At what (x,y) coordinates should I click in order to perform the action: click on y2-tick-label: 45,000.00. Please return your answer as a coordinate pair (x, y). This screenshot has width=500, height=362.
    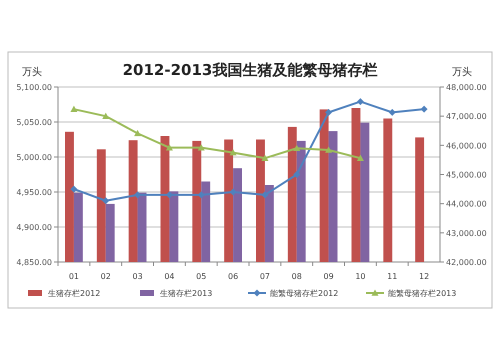
    Looking at the image, I should click on (466, 175).